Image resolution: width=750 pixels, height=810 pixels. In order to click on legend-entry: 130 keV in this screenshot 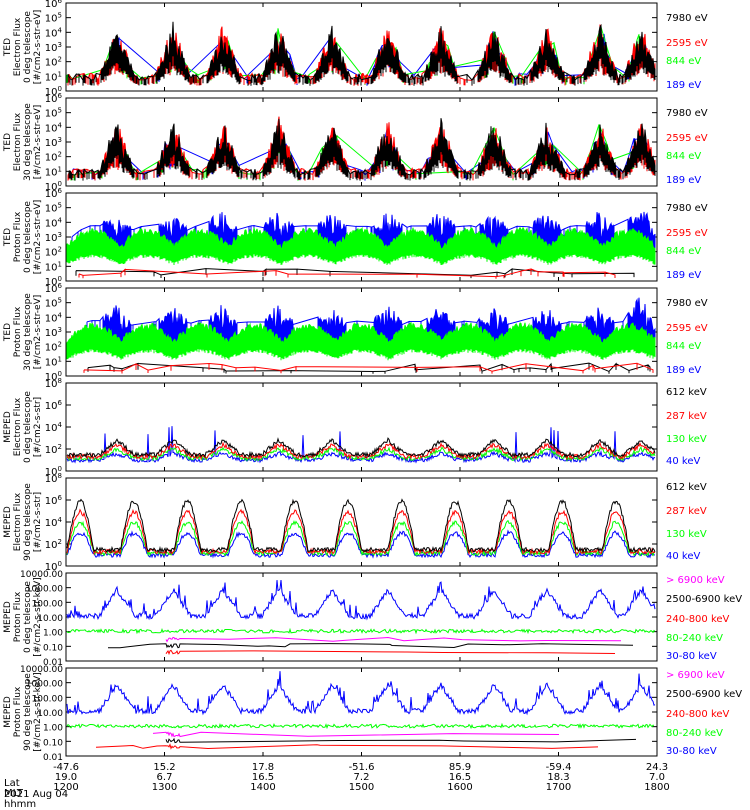, I will do `click(686, 534)`.